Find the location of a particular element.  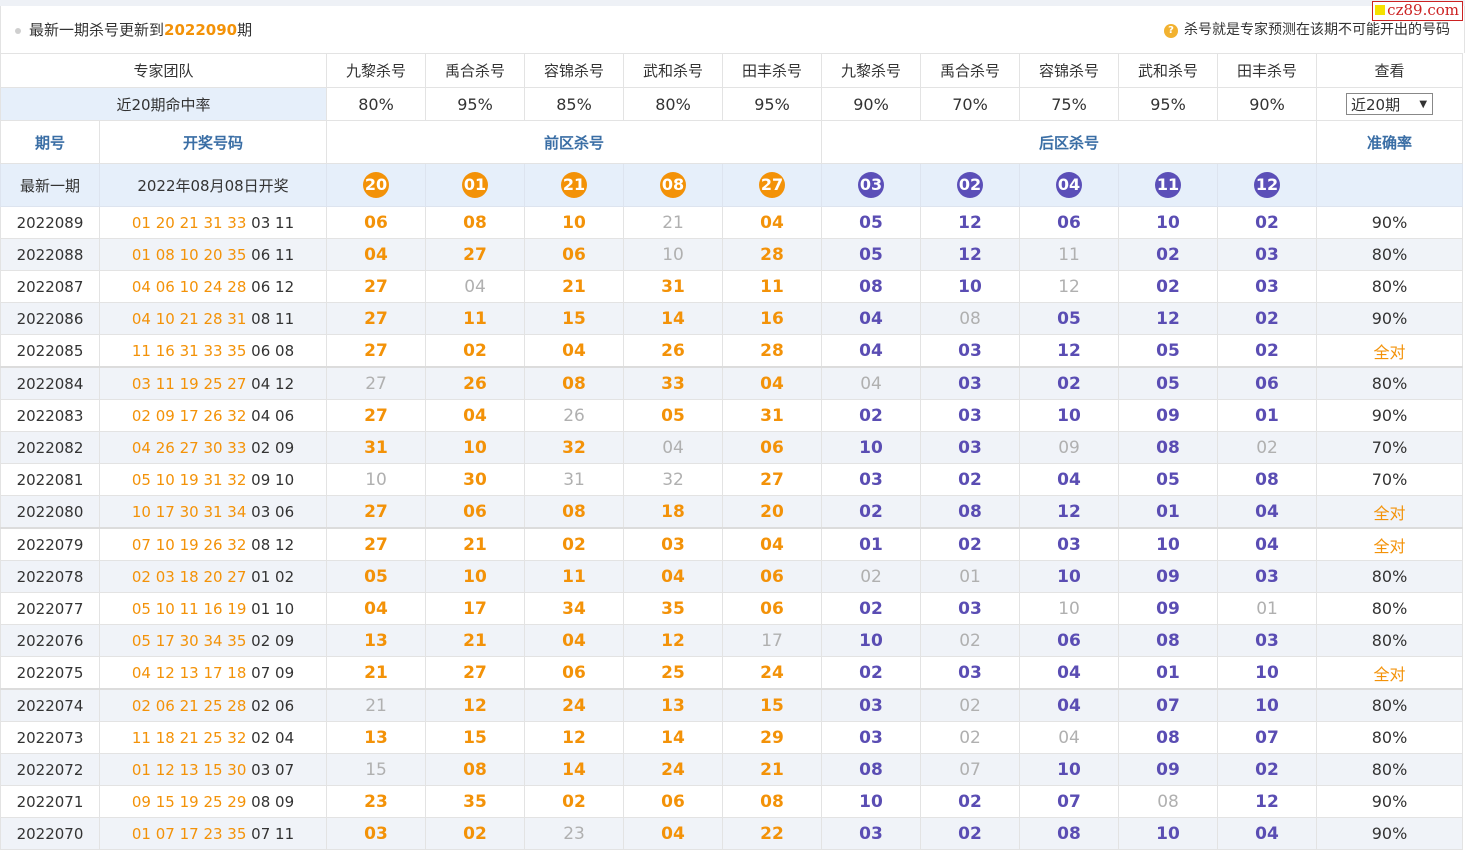

draw-back-numbers: 08 12 is located at coordinates (273, 544).